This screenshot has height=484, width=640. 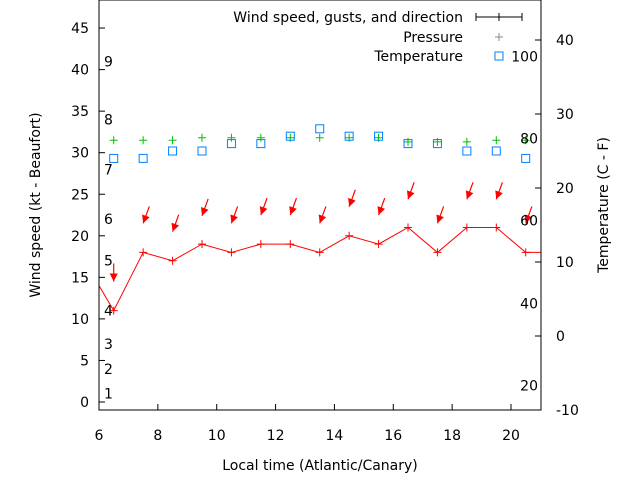 What do you see at coordinates (567, 411) in the screenshot?
I see `y2-tick-label: -10` at bounding box center [567, 411].